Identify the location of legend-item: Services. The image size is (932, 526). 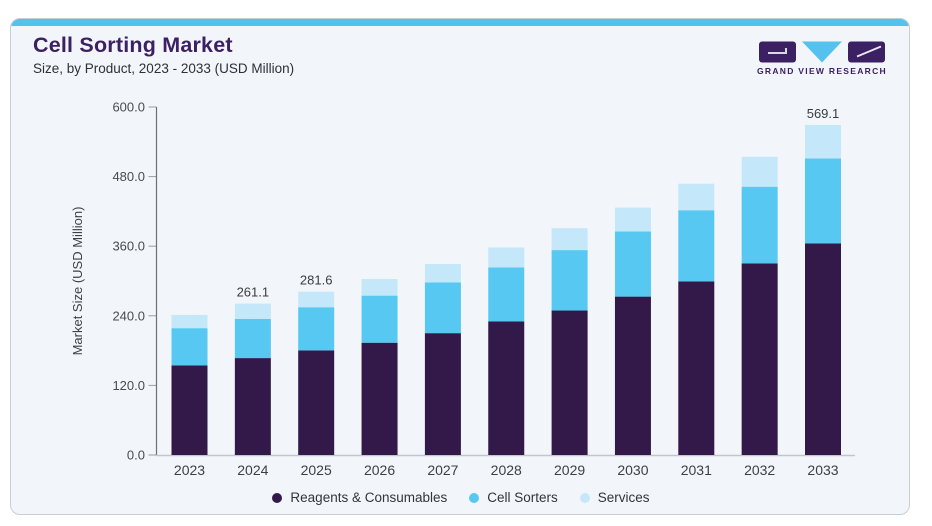
(614, 497).